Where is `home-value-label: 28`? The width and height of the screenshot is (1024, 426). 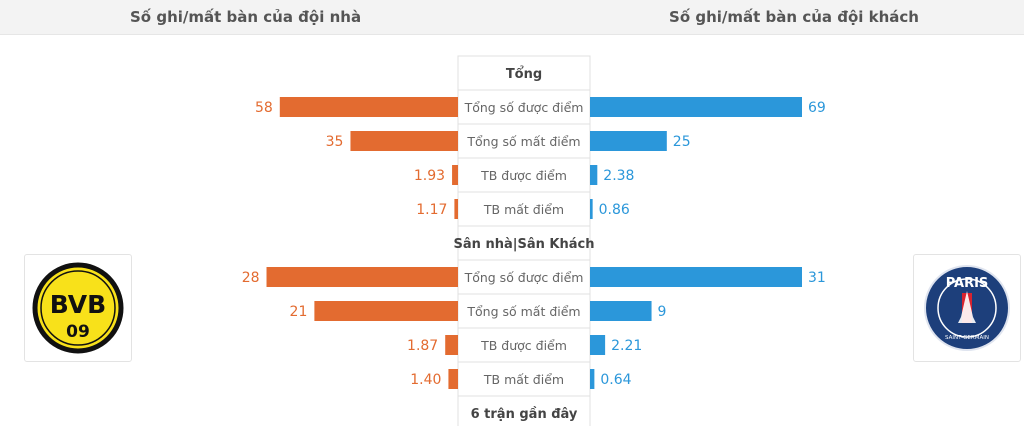
home-value-label: 28 is located at coordinates (251, 278).